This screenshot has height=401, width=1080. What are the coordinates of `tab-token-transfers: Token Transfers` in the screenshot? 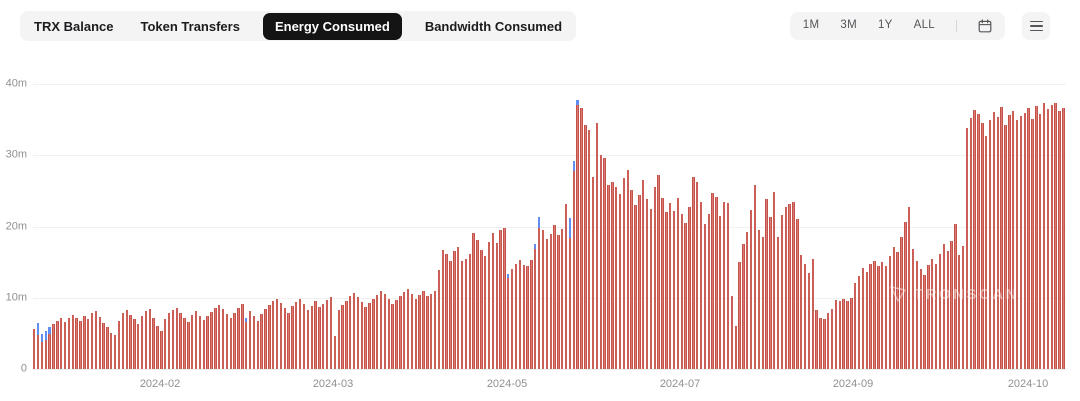 It's located at (190, 26).